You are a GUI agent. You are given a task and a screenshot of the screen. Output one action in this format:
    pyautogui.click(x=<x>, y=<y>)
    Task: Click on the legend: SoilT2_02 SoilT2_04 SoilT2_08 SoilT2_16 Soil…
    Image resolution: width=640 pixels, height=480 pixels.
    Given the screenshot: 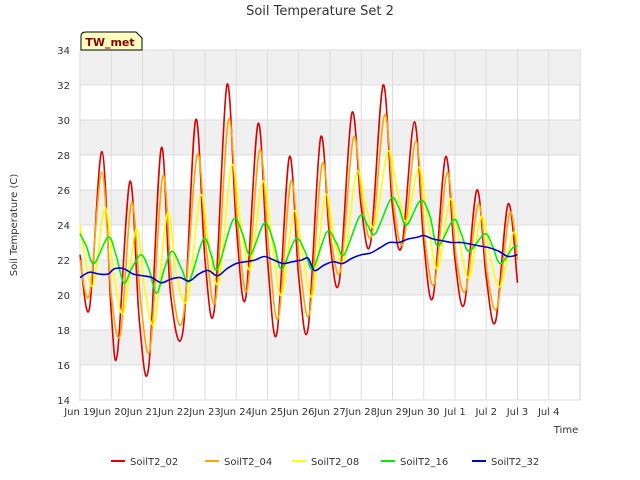 What is the action you would take?
    pyautogui.click(x=325, y=462)
    